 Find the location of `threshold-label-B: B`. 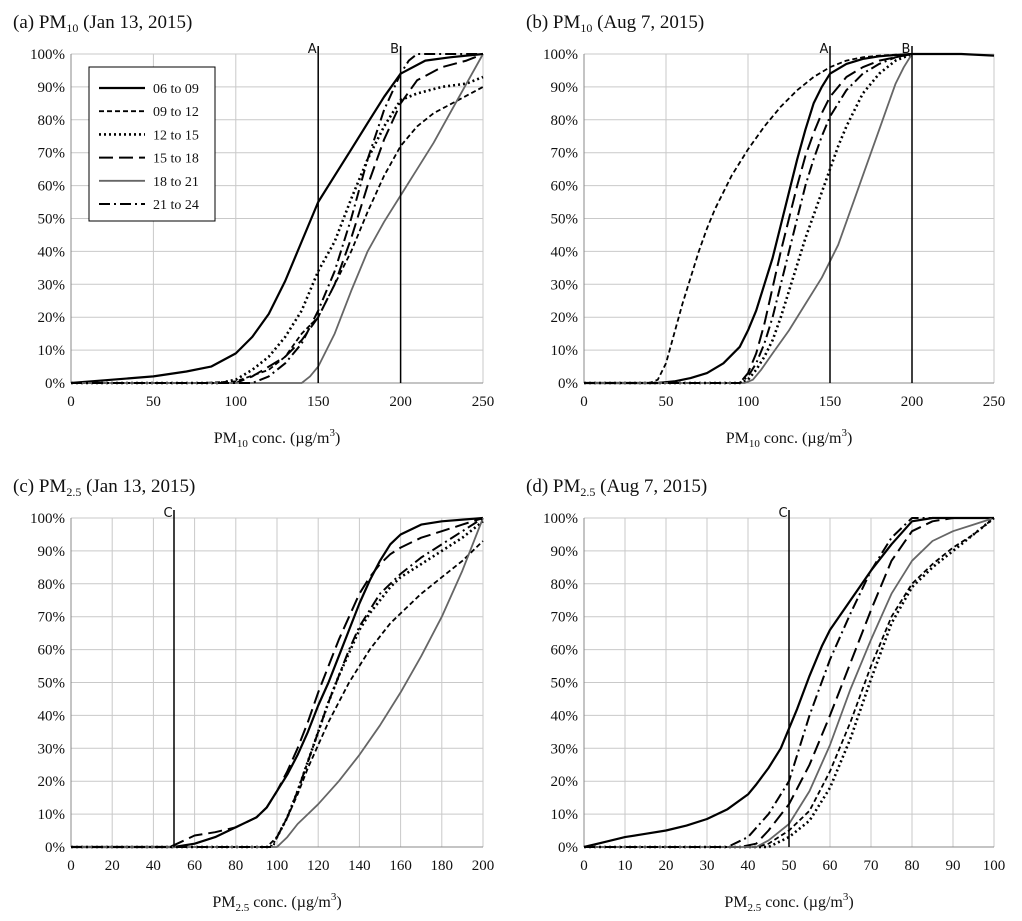

threshold-label-B: B is located at coordinates (394, 49).